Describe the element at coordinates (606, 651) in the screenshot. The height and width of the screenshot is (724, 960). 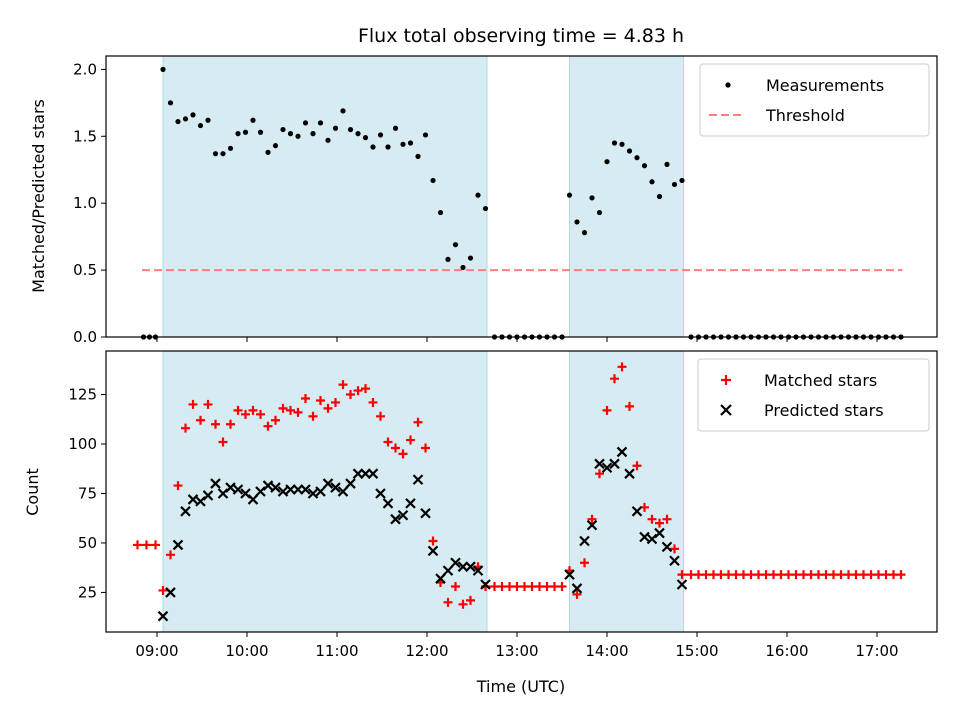
I see `x-tick-label: 14:00` at that location.